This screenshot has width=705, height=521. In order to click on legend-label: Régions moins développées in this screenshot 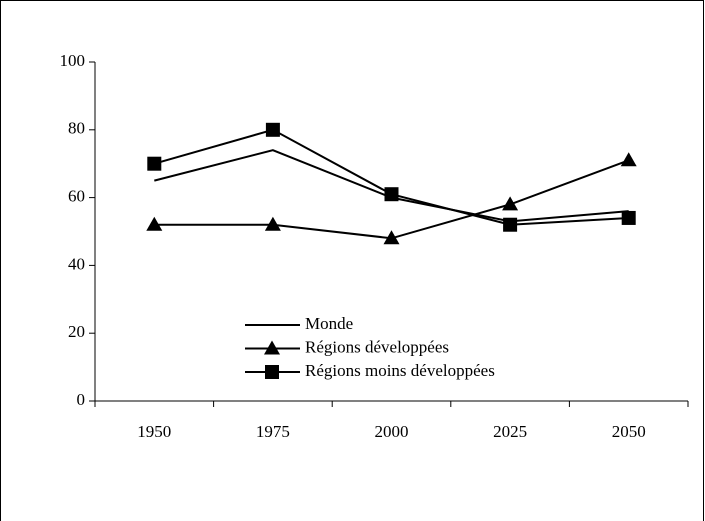, I will do `click(400, 370)`.